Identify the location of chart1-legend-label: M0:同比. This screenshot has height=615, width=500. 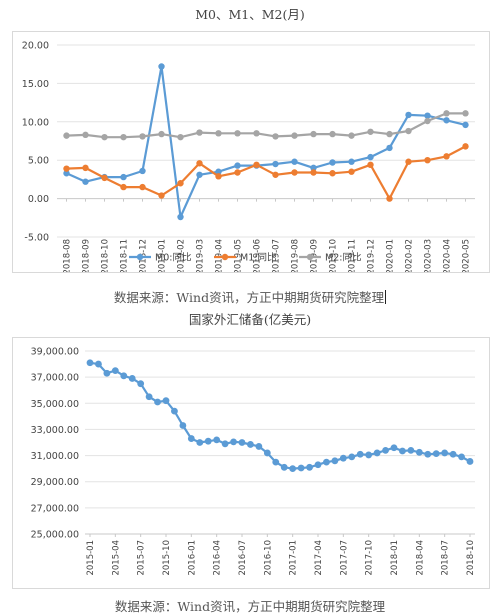
(173, 258).